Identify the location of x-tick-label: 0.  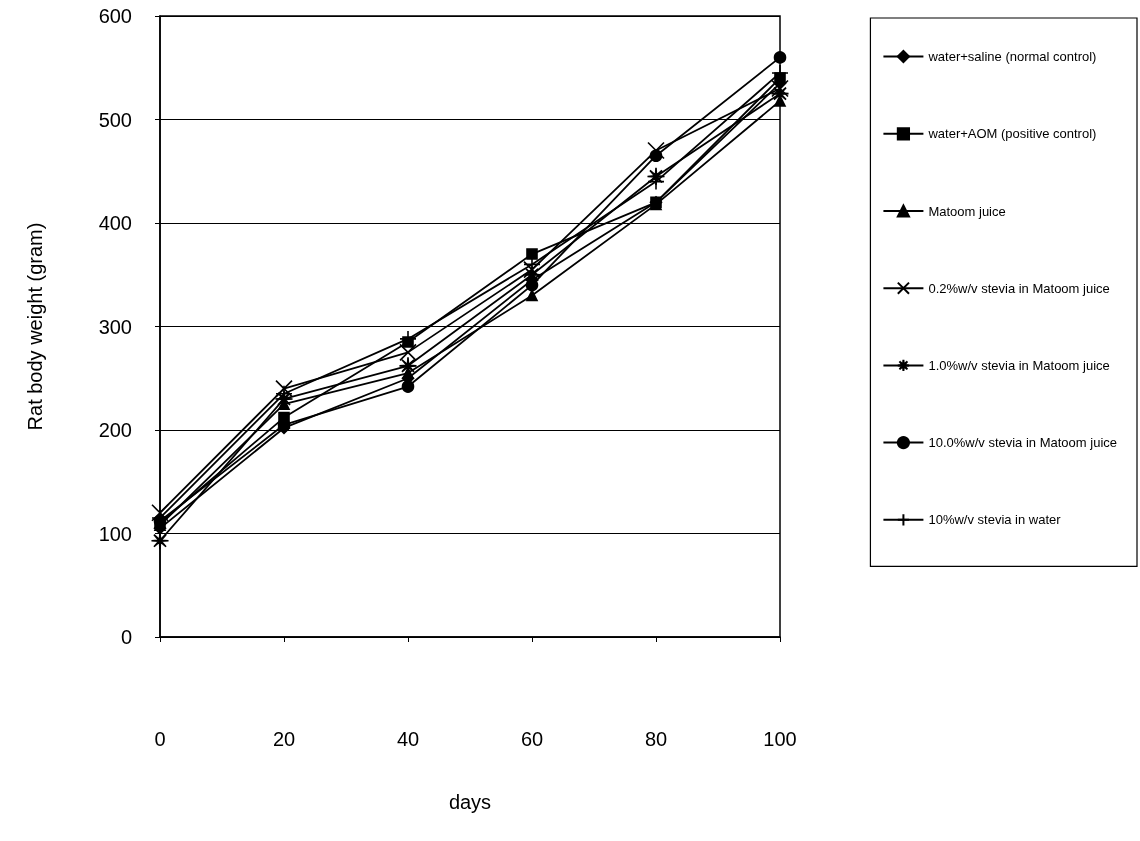
(160, 739).